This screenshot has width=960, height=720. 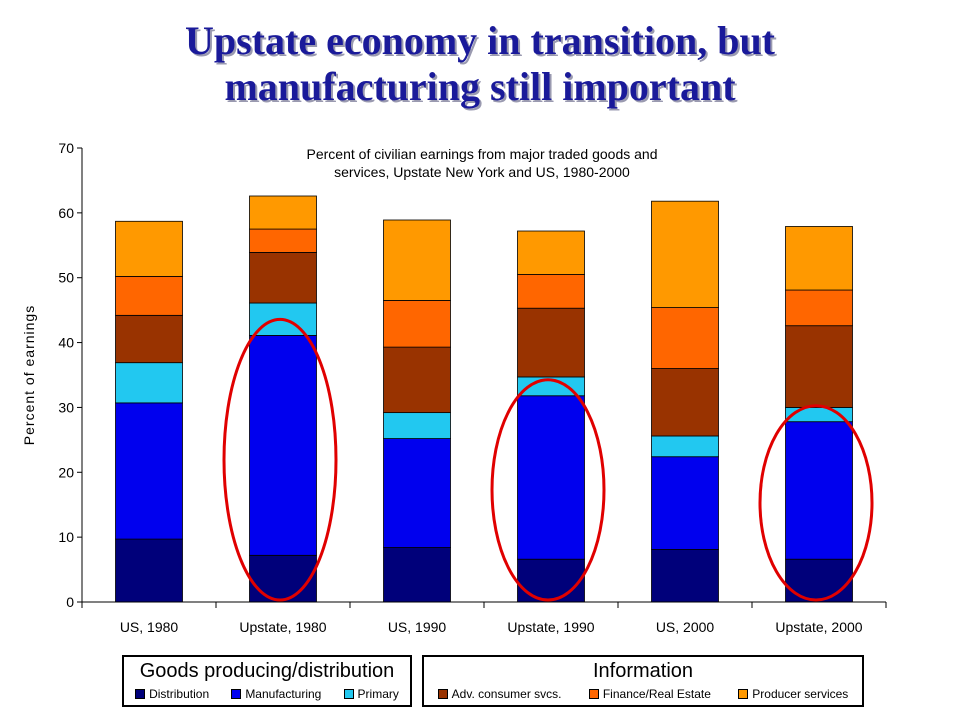 I want to click on legend-goods-title: Goods producing/distribution, so click(x=267, y=671).